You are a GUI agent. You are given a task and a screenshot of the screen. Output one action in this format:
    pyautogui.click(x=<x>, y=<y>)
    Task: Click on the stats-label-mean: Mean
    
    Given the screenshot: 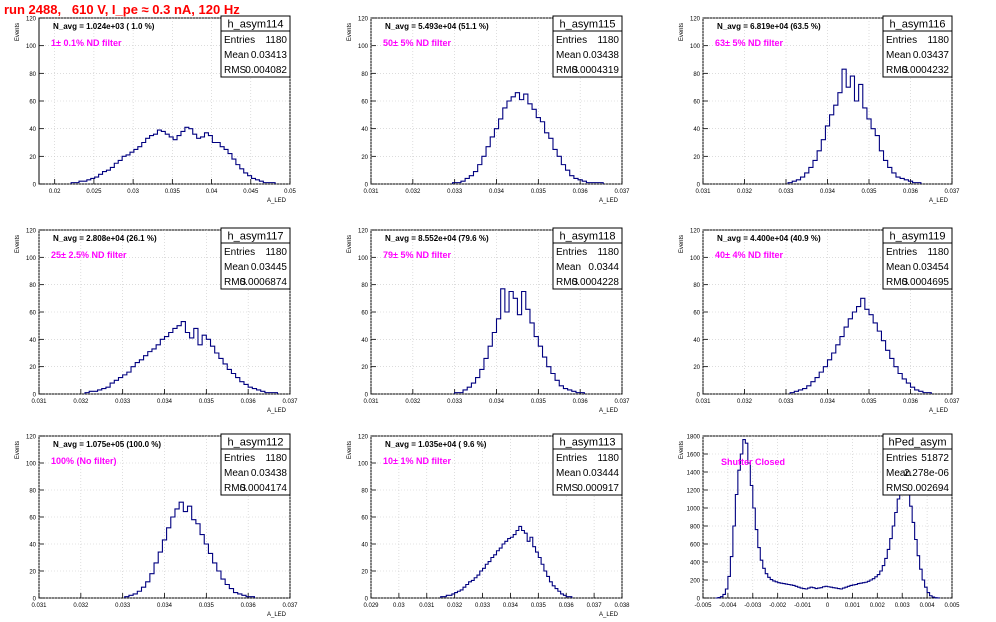 What is the action you would take?
    pyautogui.click(x=568, y=267)
    